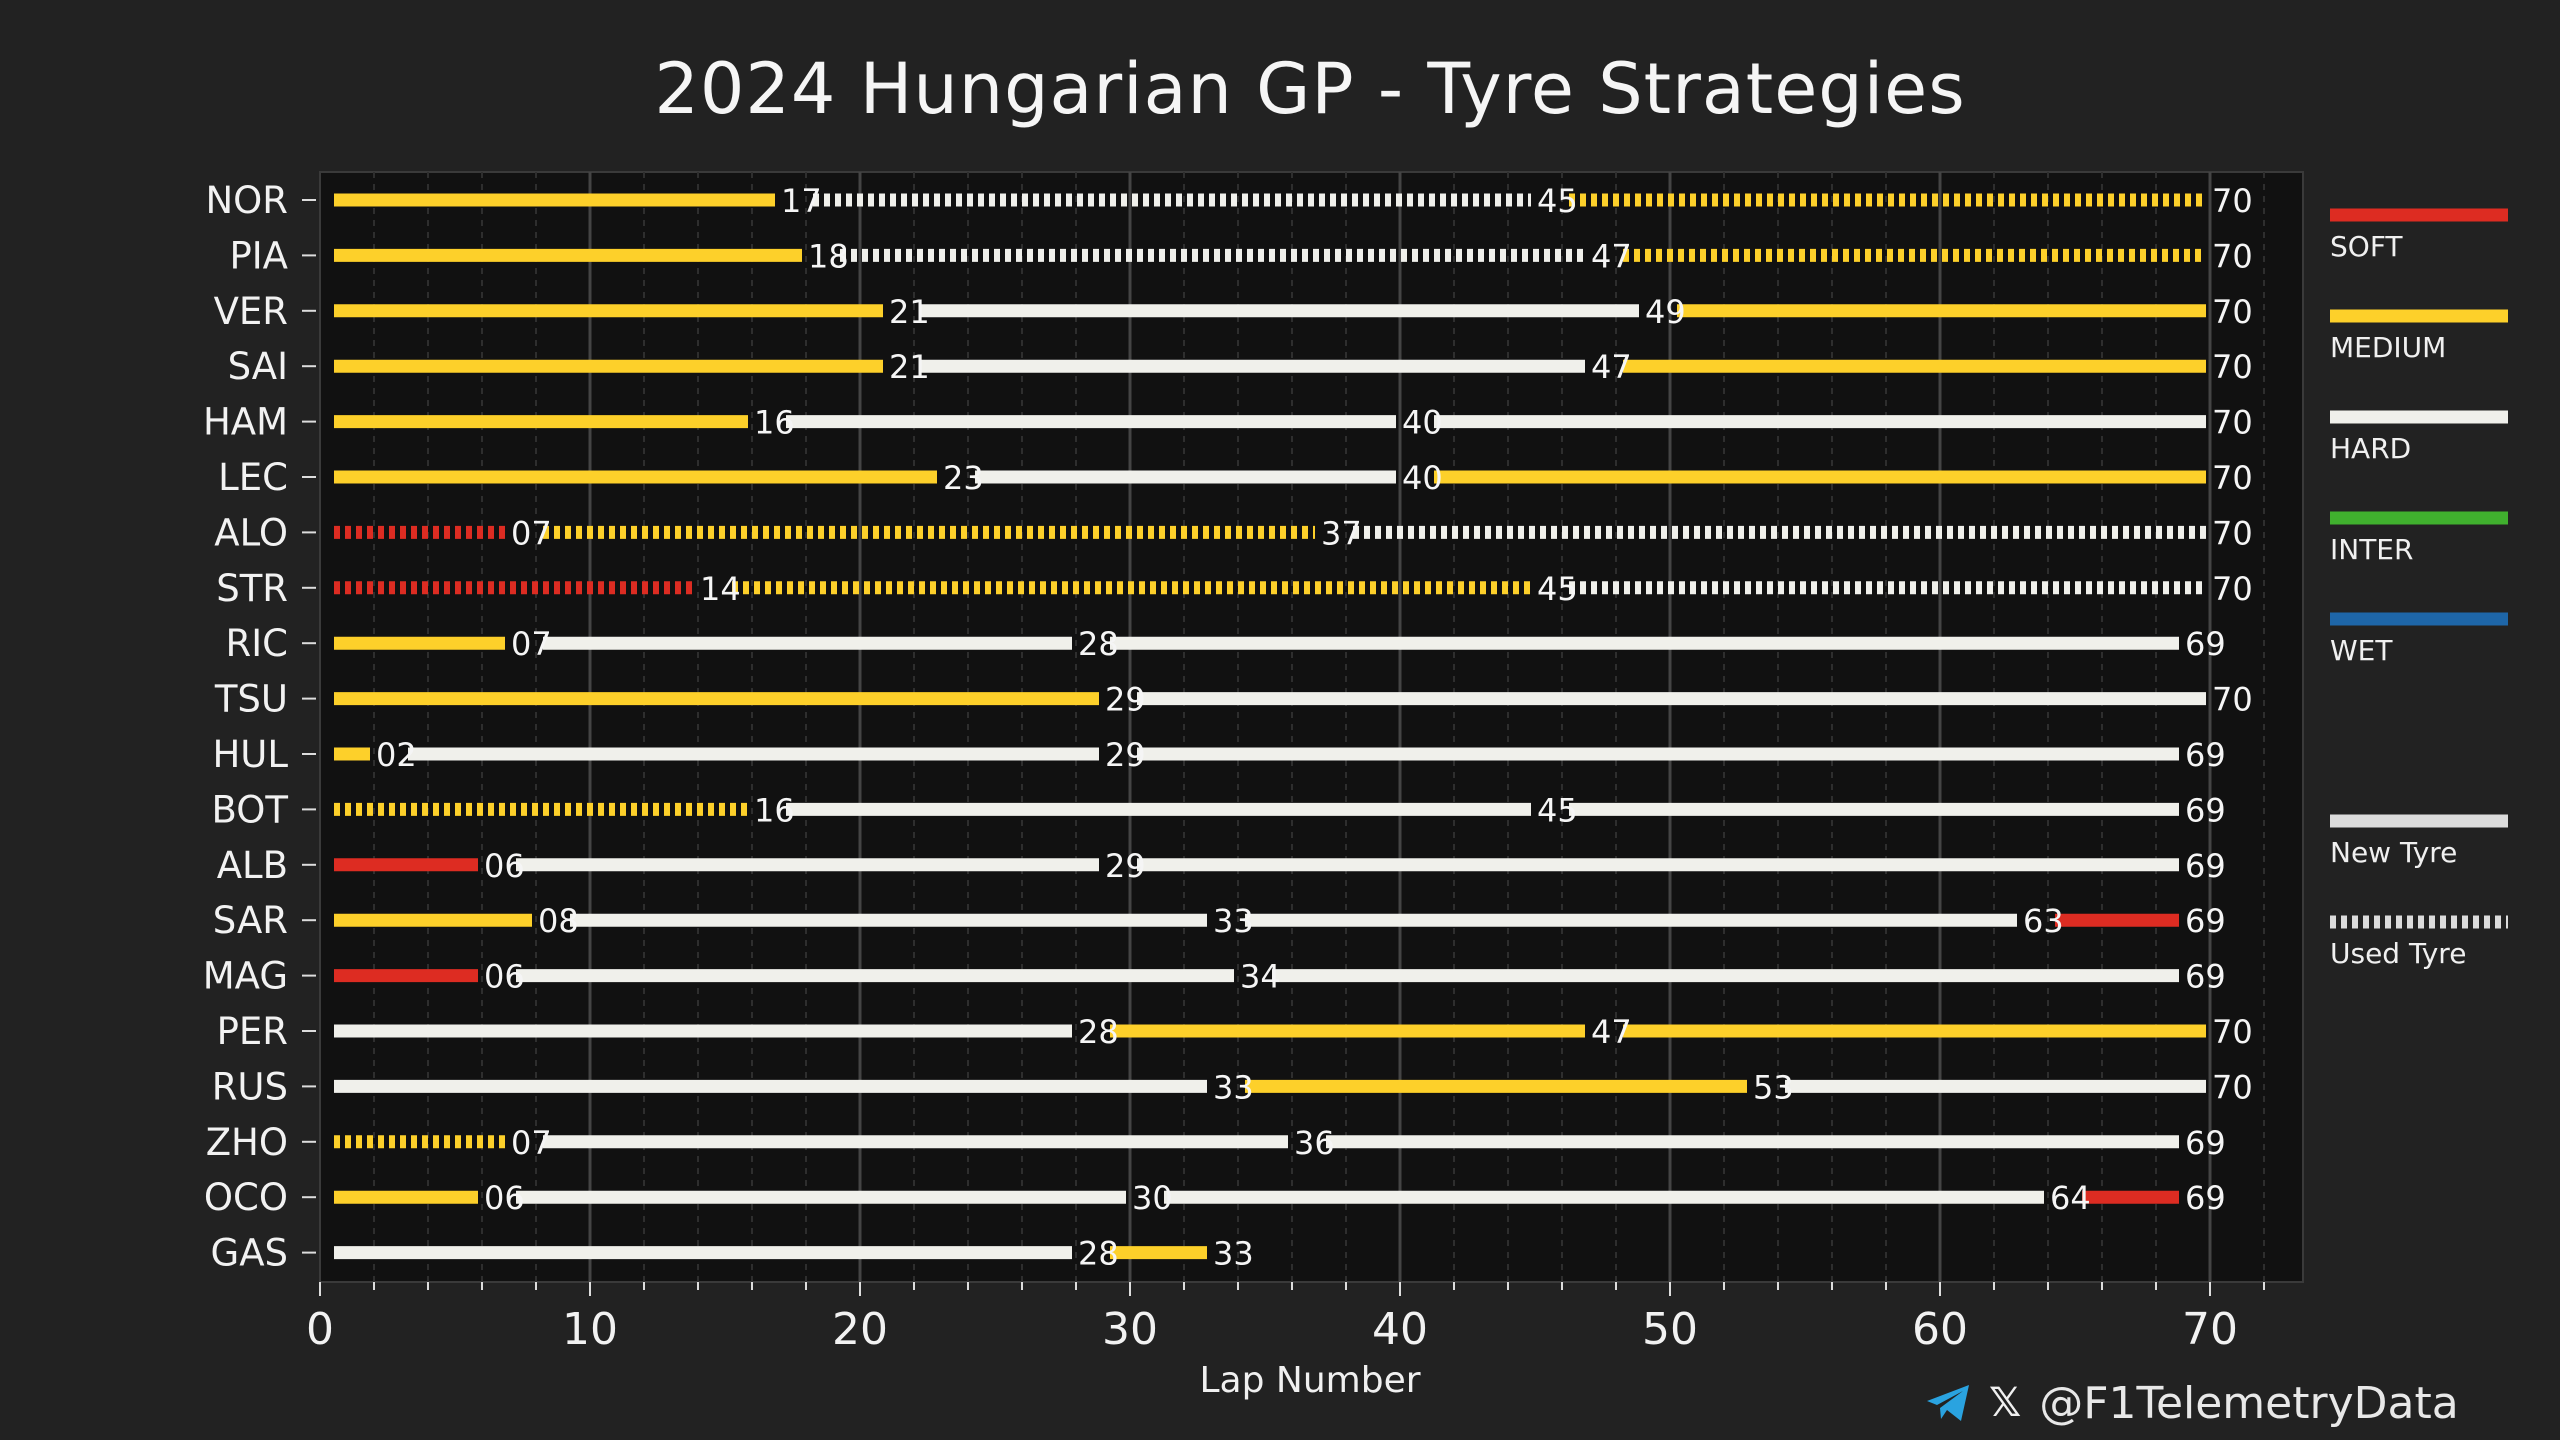  I want to click on x-axis-label: Lap Number, so click(1310, 1380).